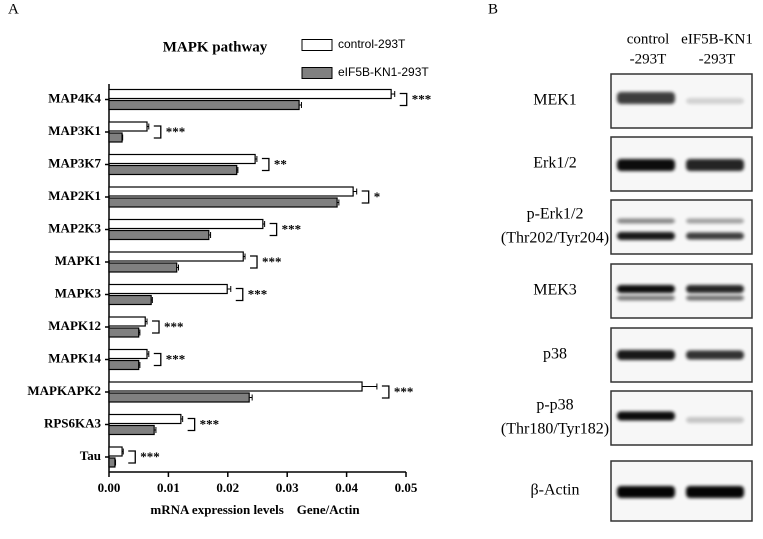 The width and height of the screenshot is (763, 539). What do you see at coordinates (280, 163) in the screenshot?
I see `significance-label: **` at bounding box center [280, 163].